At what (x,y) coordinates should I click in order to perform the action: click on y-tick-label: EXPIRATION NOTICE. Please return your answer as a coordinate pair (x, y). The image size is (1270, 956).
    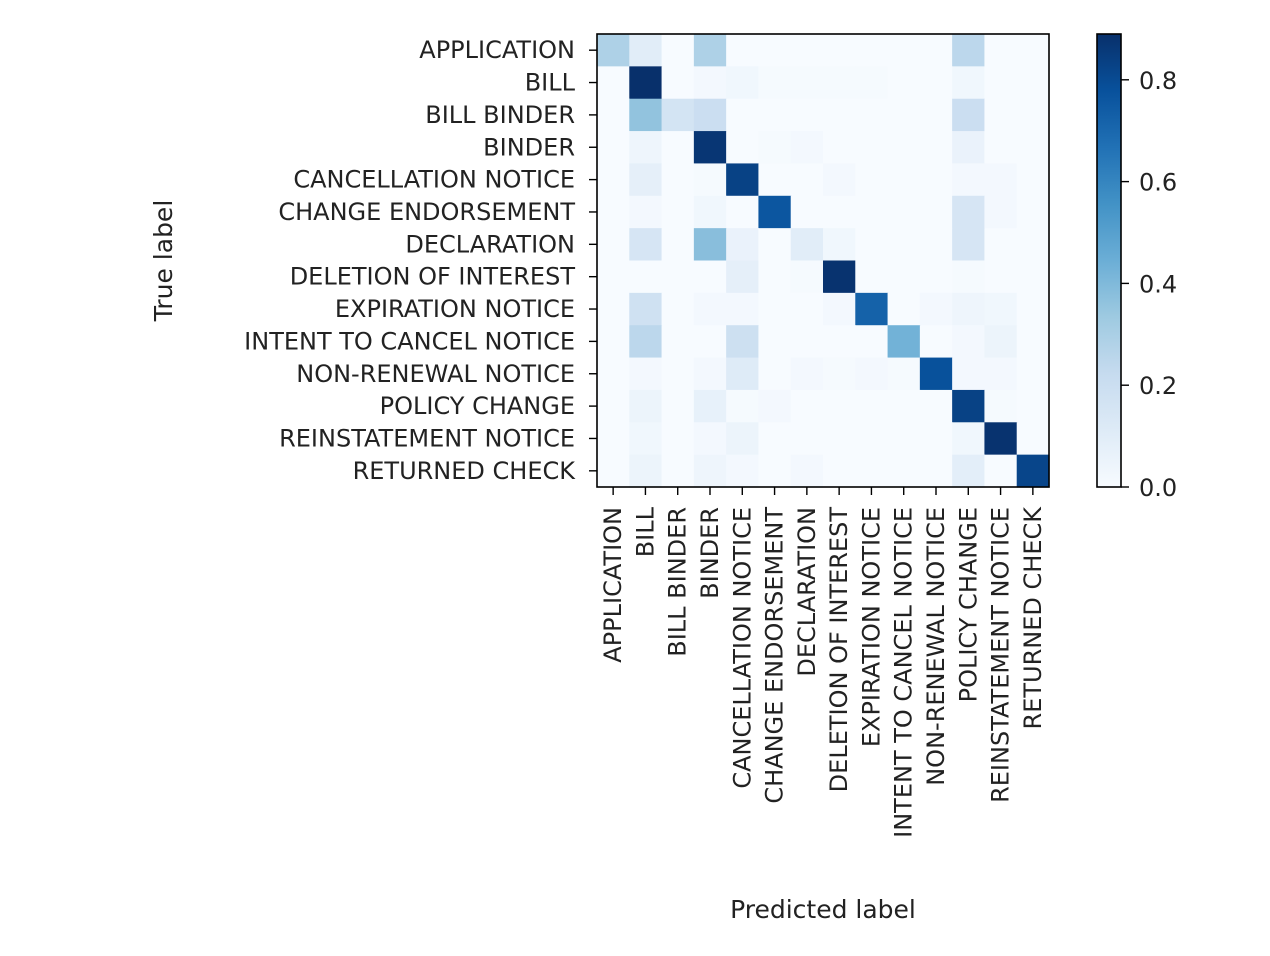
    Looking at the image, I should click on (455, 309).